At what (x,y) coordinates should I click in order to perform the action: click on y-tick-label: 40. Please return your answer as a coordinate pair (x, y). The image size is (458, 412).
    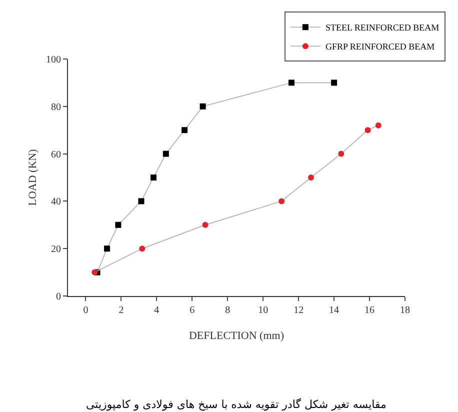
    Looking at the image, I should click on (56, 202).